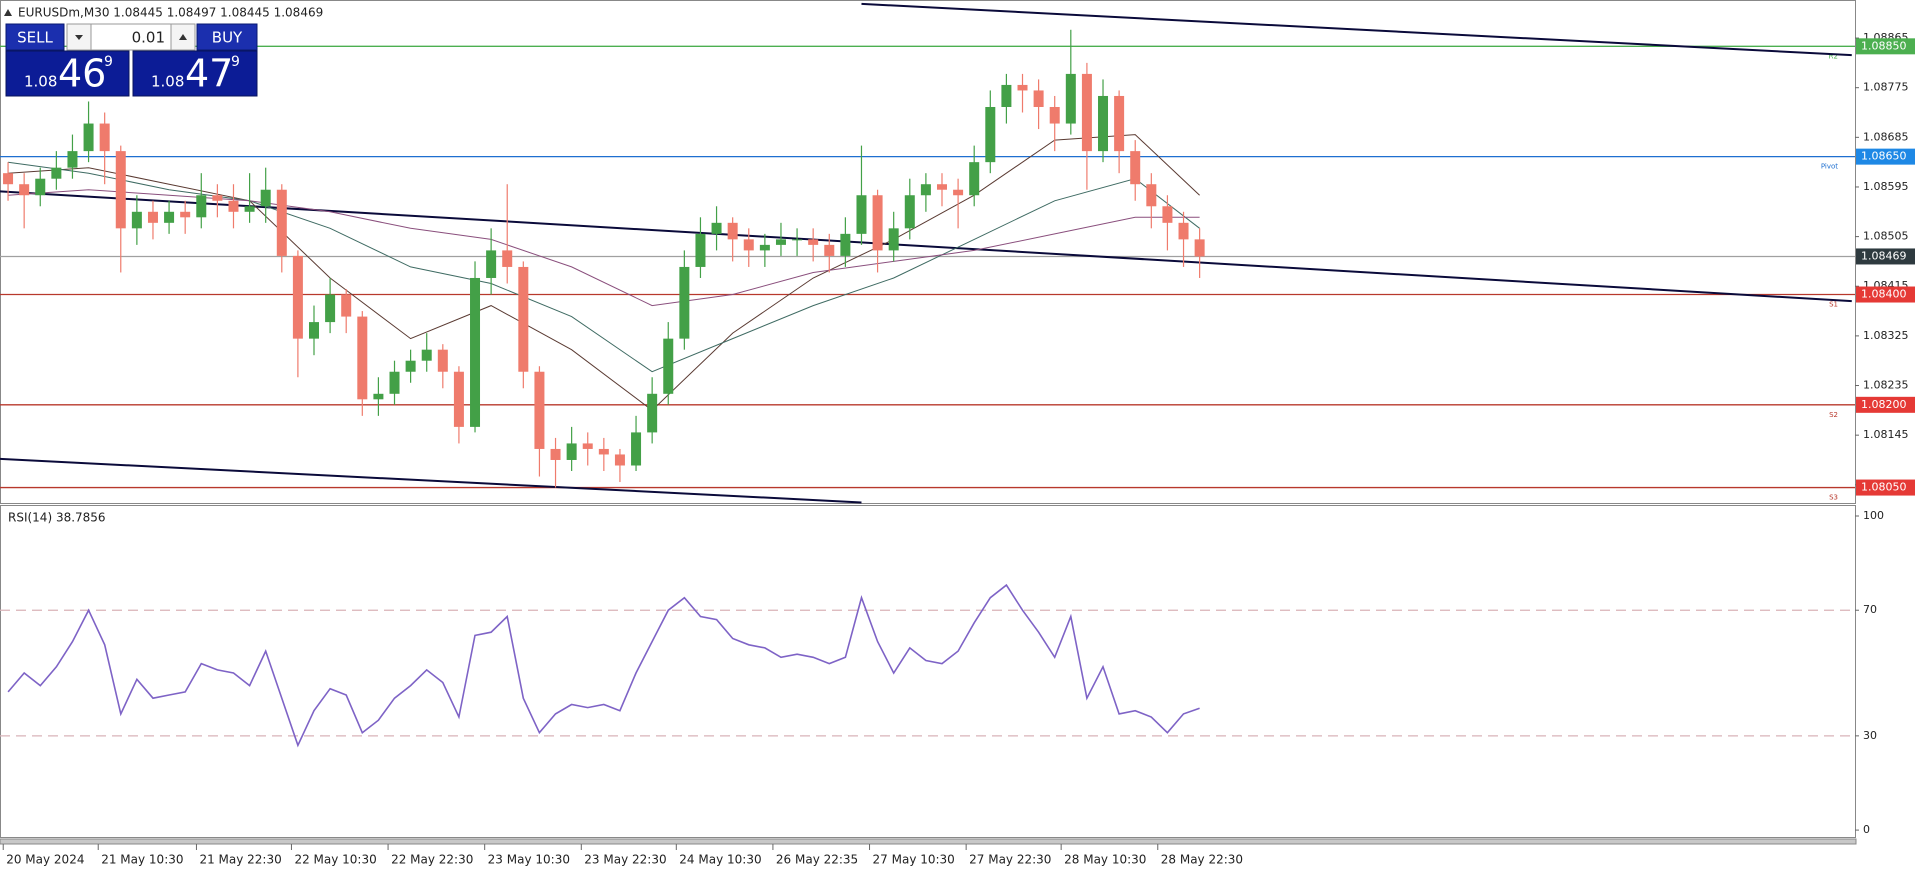  Describe the element at coordinates (720, 860) in the screenshot. I see `x-tick-label: 24 May 10:30` at that location.